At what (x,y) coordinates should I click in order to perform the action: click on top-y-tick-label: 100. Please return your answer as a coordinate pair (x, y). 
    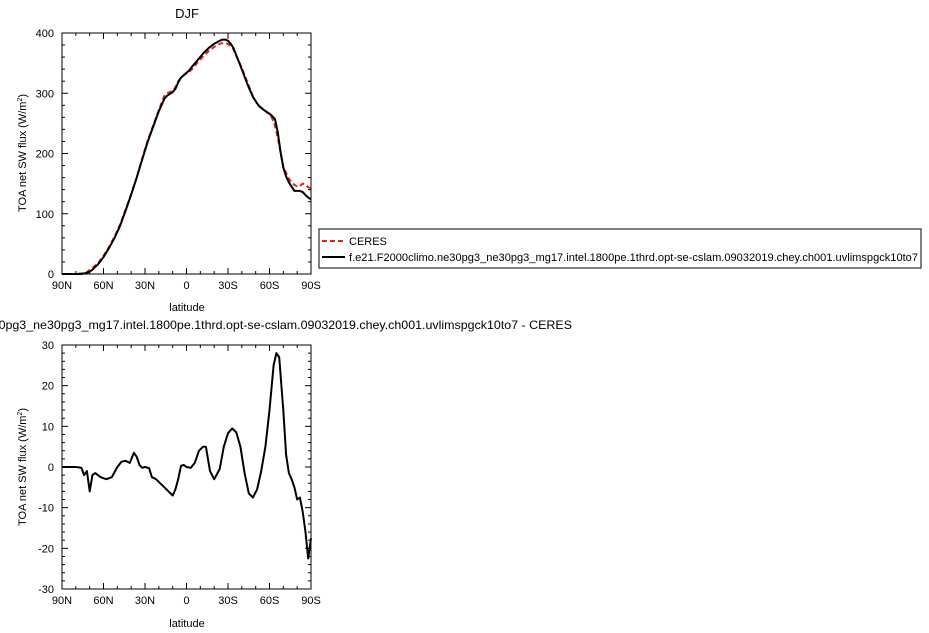
    Looking at the image, I should click on (45, 215).